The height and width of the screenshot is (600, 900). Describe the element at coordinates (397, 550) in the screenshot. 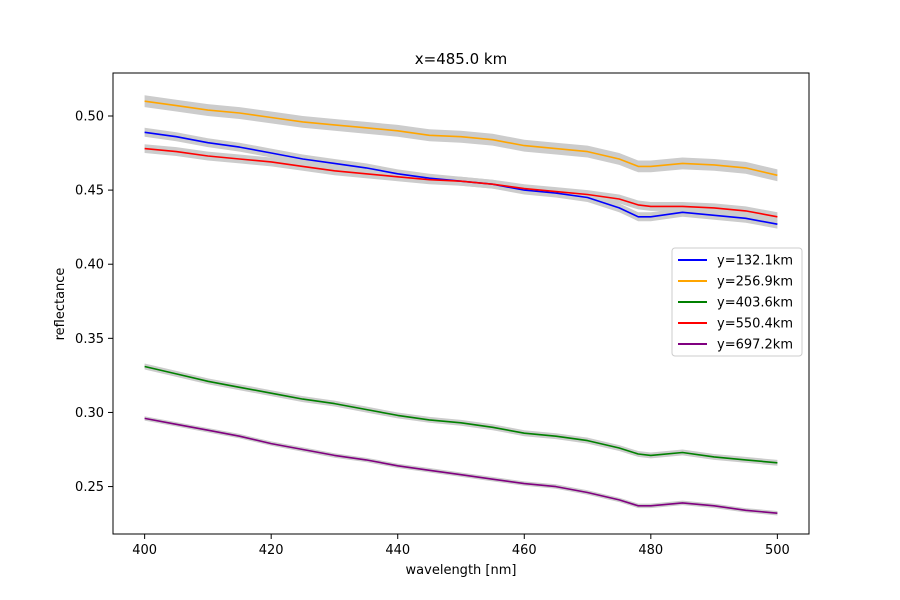

I see `x-tick-label: 440` at that location.